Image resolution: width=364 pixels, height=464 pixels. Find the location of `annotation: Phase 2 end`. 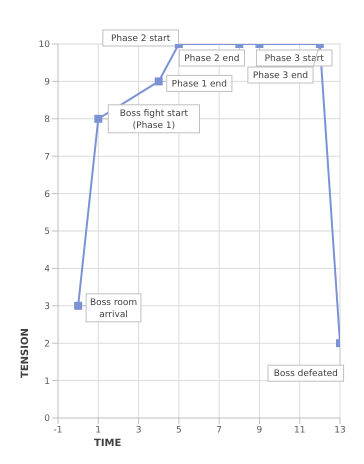

annotation: Phase 2 end is located at coordinates (212, 59).